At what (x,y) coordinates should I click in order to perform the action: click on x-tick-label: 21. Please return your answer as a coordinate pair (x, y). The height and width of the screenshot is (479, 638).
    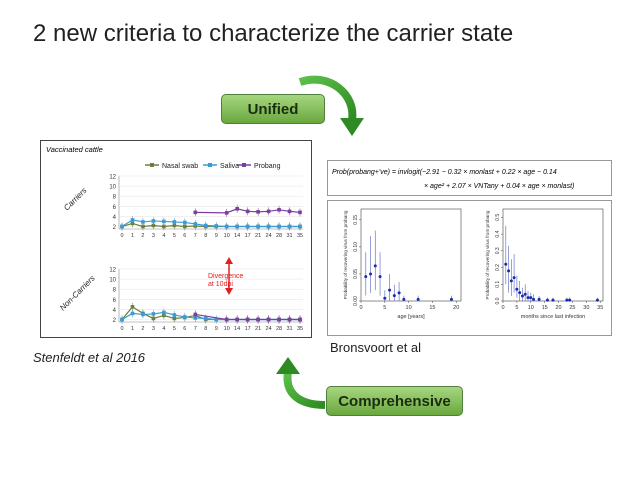
    Looking at the image, I should click on (258, 236).